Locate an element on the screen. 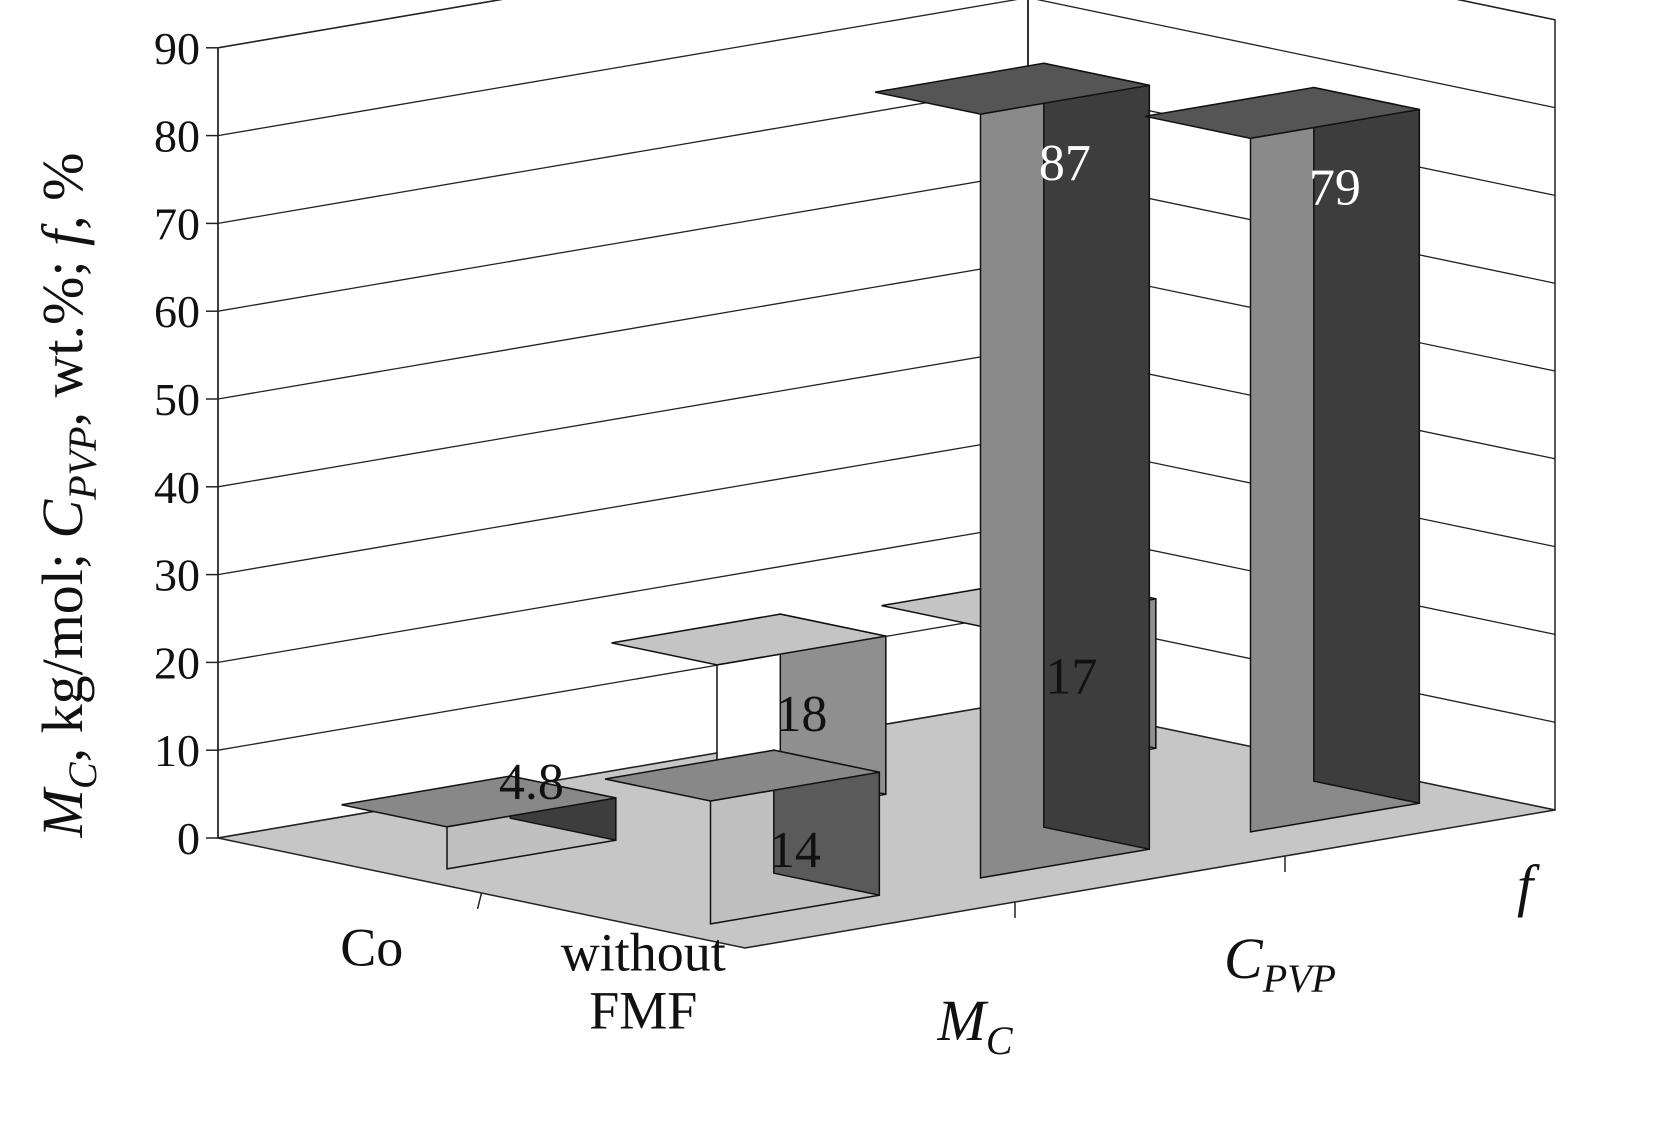  y-tick-label: 50 is located at coordinates (177, 399).